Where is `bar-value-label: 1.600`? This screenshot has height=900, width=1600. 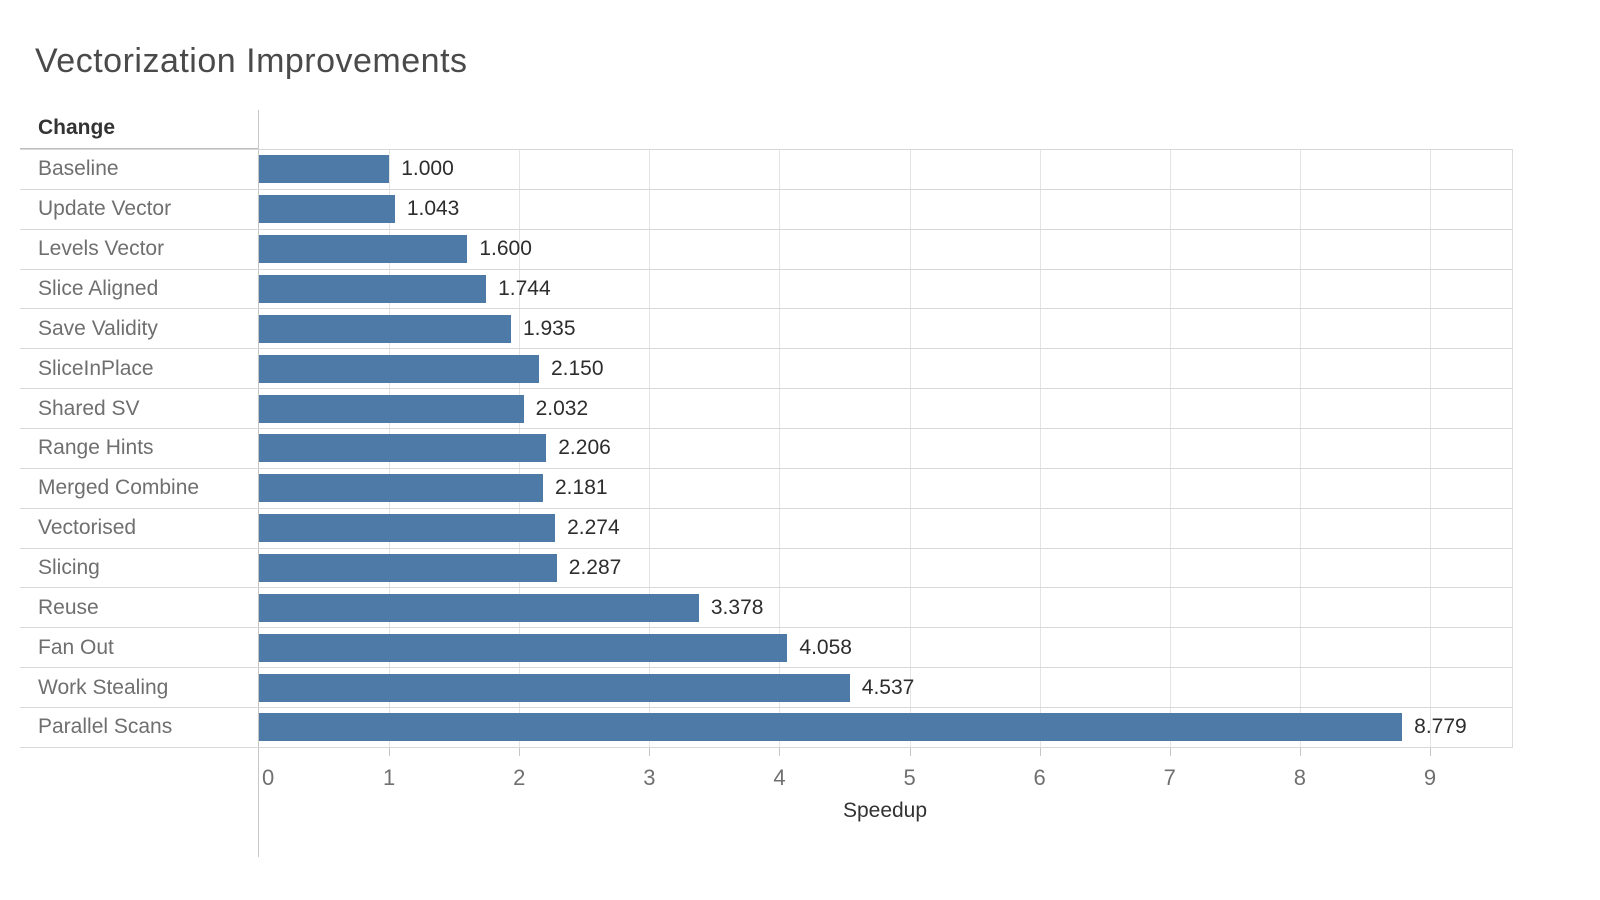
bar-value-label: 1.600 is located at coordinates (505, 249).